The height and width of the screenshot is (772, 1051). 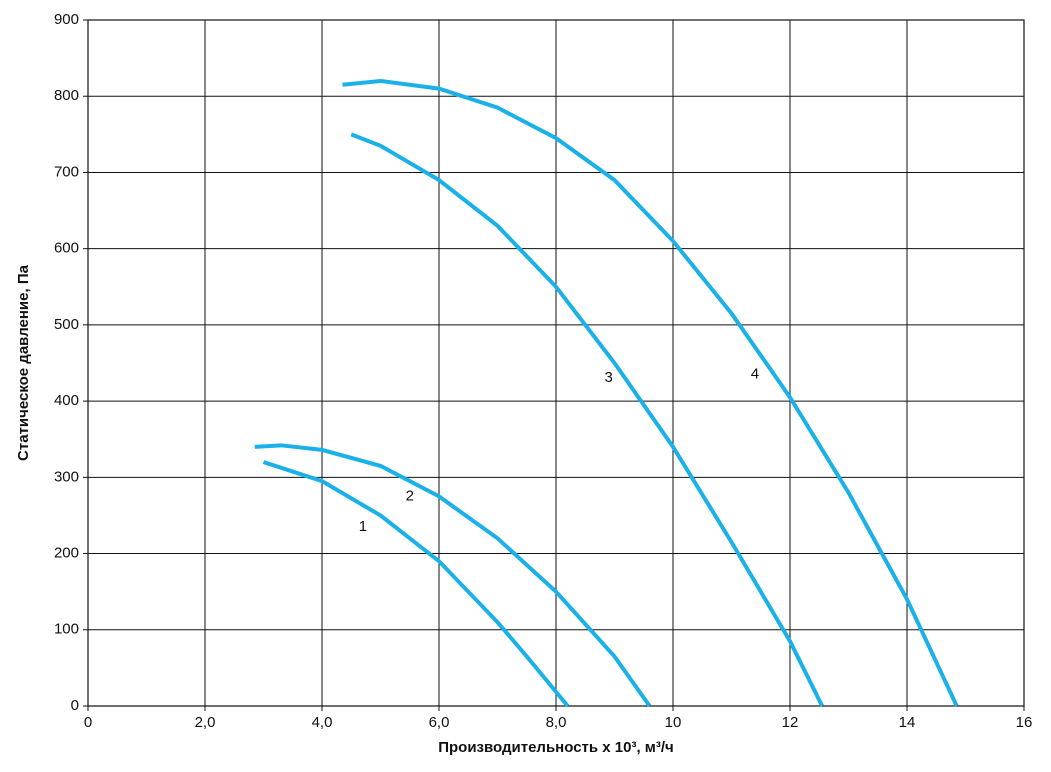 What do you see at coordinates (673, 722) in the screenshot?
I see `x-tick-label: 10` at bounding box center [673, 722].